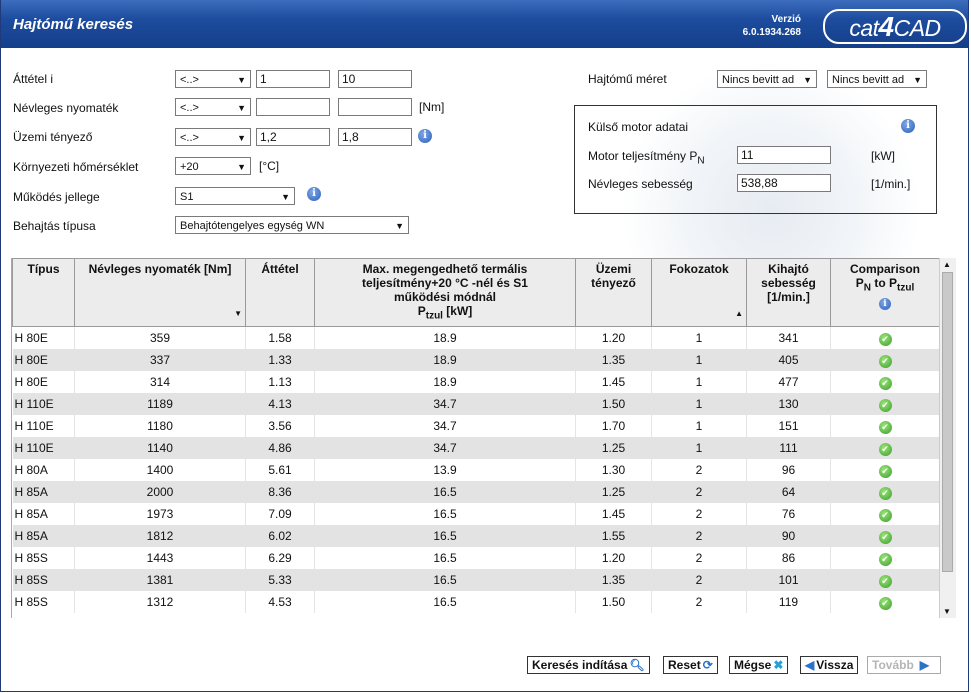  Describe the element at coordinates (213, 79) in the screenshot. I see `ratio-operator-select: <..> ▼` at that location.